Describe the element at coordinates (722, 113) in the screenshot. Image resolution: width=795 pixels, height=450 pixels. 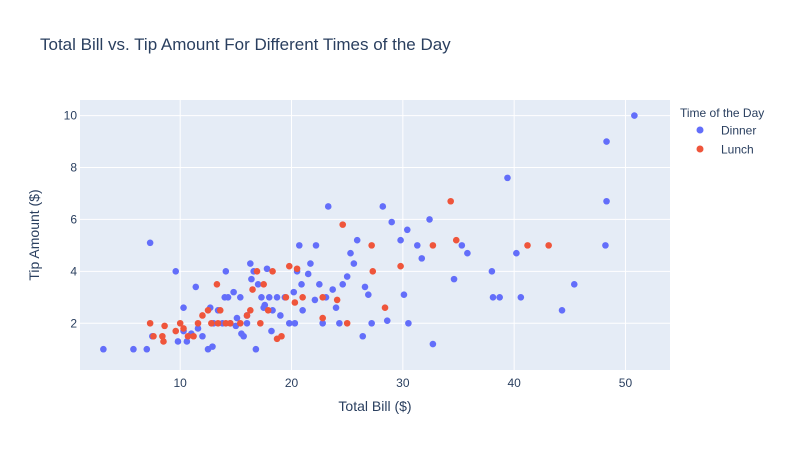
I see `legend-title: Time of the Day` at that location.